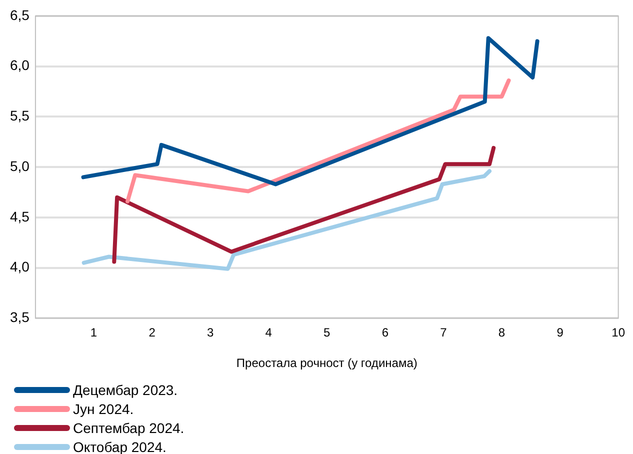  I want to click on x-tick-label: 2, so click(152, 333).